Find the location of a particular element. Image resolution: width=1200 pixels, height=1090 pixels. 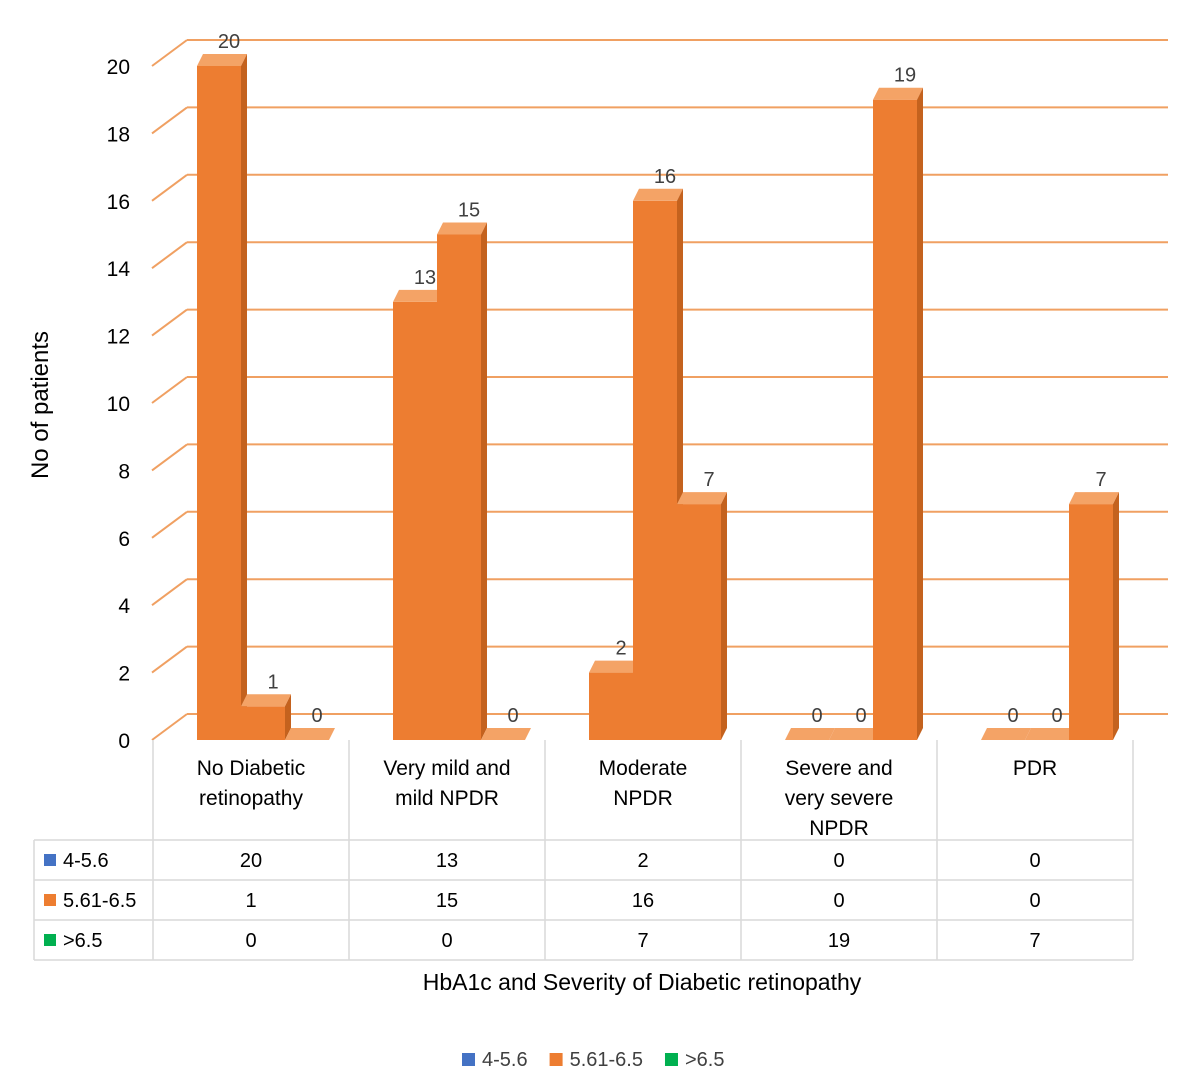

data-label: 13 is located at coordinates (425, 278).